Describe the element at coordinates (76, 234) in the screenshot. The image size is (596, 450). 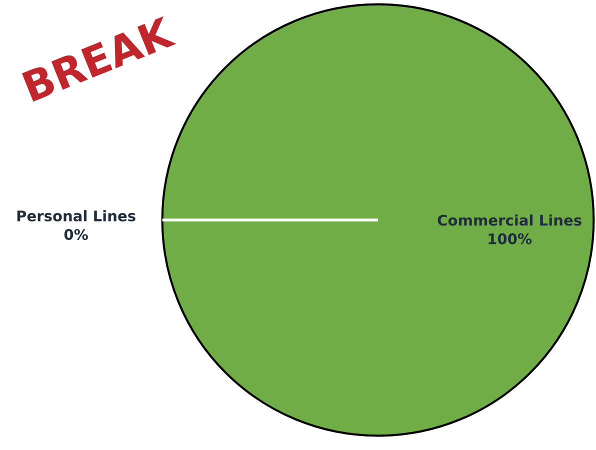
I see `text: 0%` at that location.